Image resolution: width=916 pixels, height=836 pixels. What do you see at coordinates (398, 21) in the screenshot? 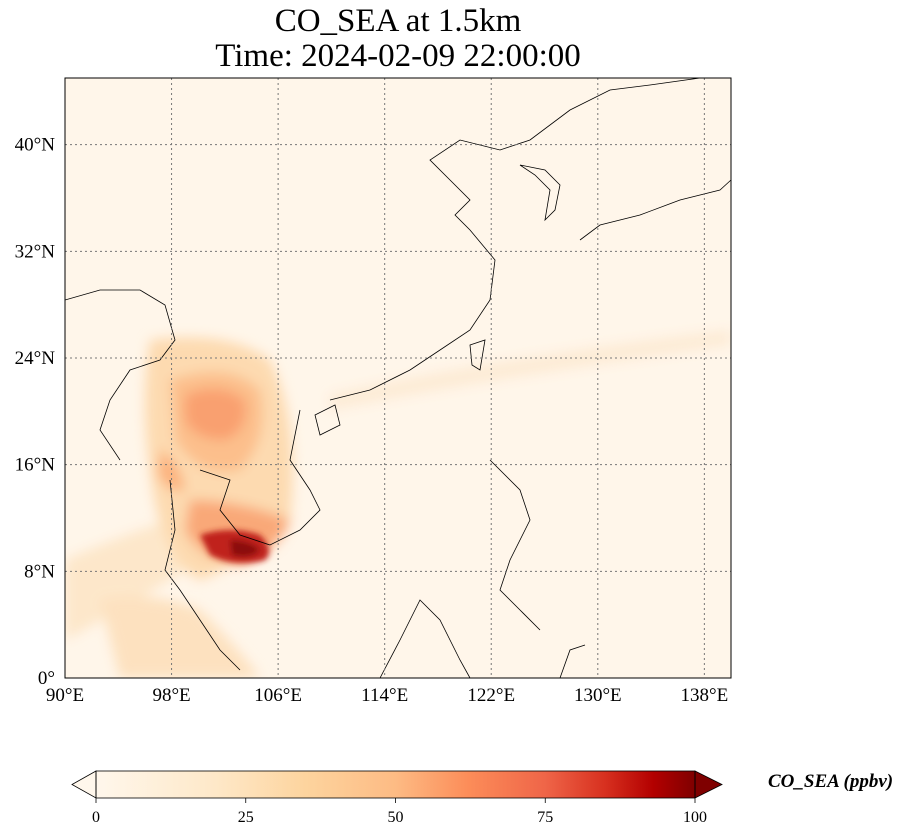
I see `title-line-1: CO_SEA at 1.5km` at bounding box center [398, 21].